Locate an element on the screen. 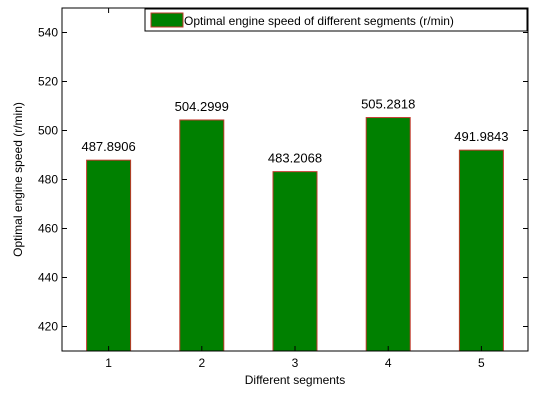 The height and width of the screenshot is (394, 536). data-label-1: 487.8906 is located at coordinates (108, 146).